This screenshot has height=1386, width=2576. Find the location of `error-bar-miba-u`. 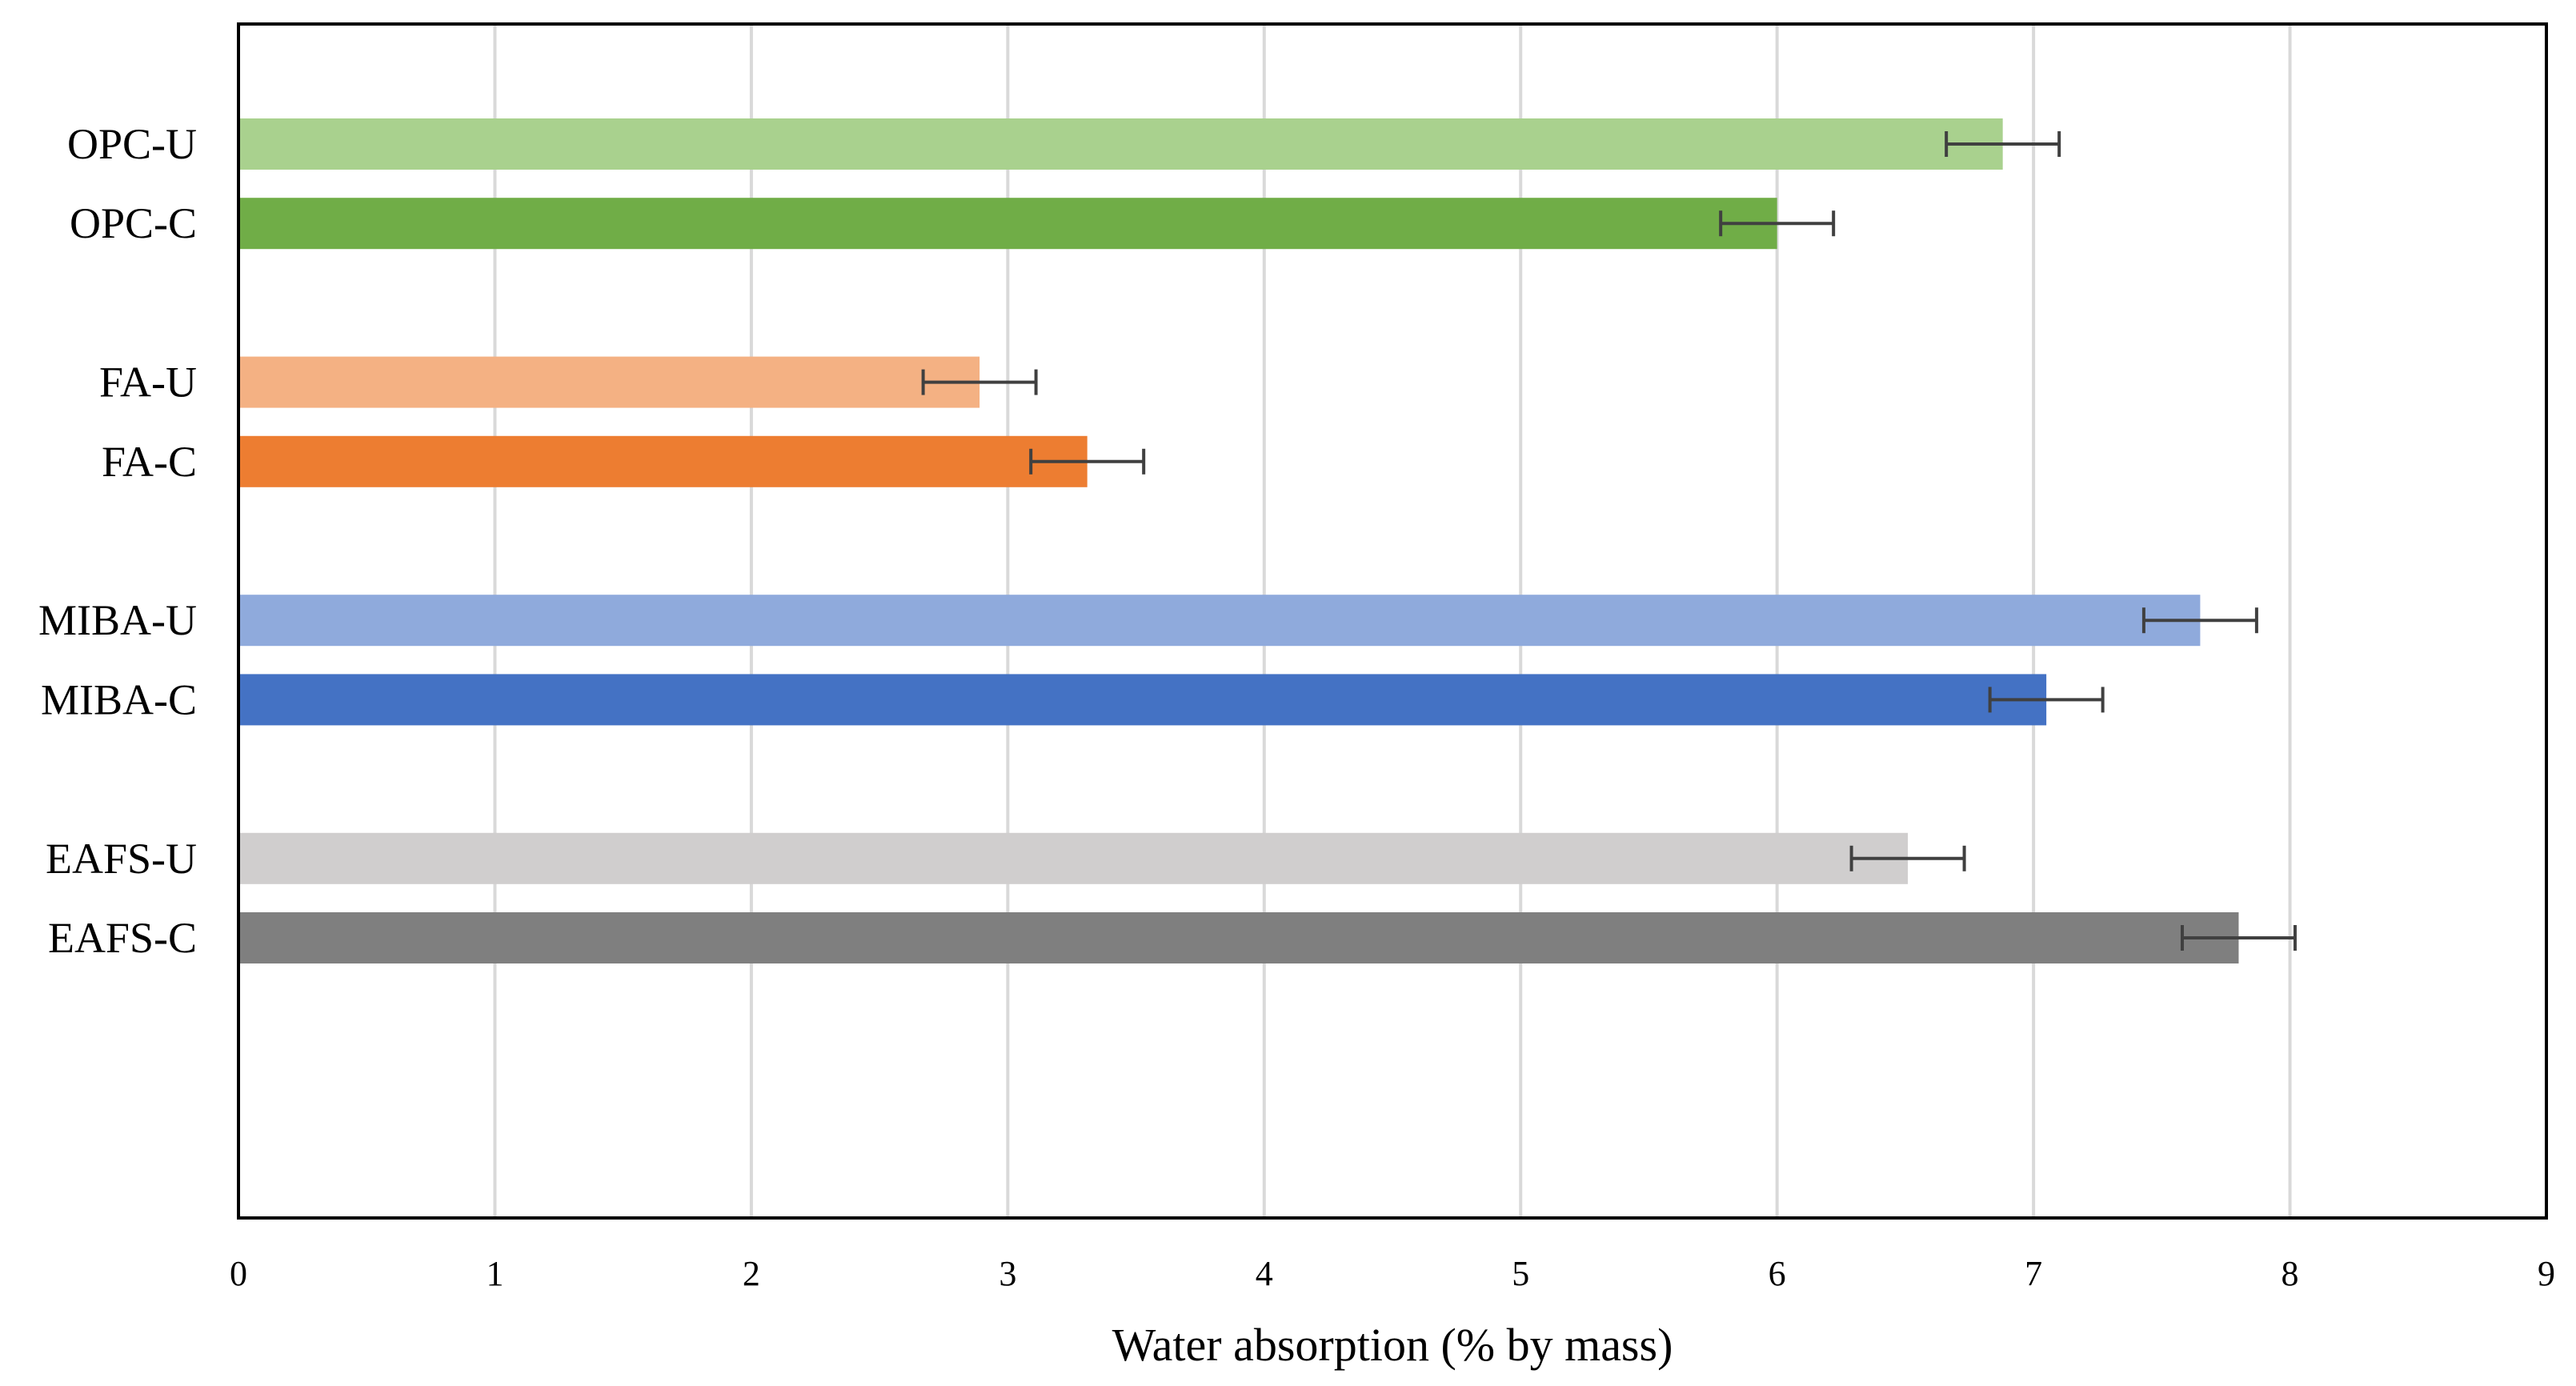

error-bar-miba-u is located at coordinates (2199, 620).